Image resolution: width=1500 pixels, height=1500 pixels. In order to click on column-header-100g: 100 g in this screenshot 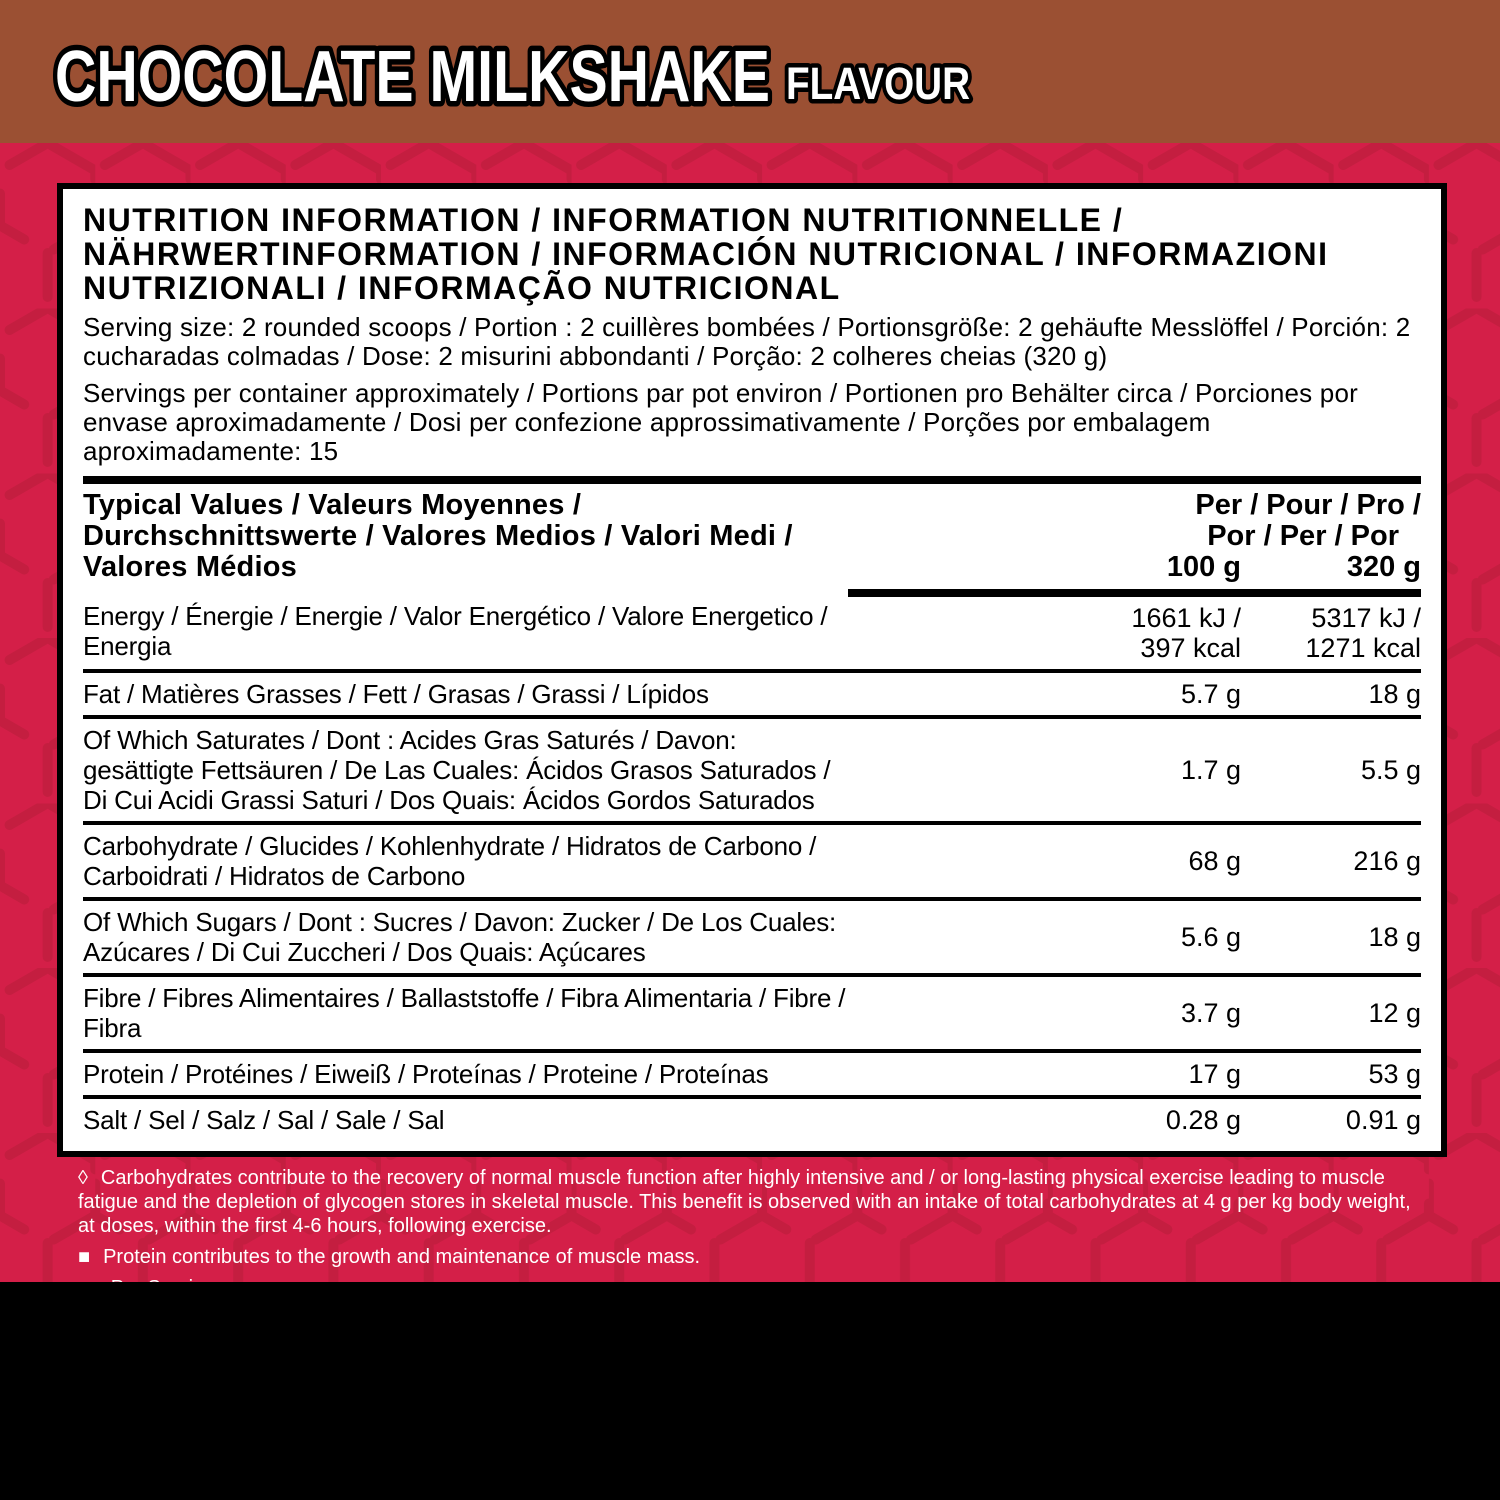, I will do `click(1044, 574)`.